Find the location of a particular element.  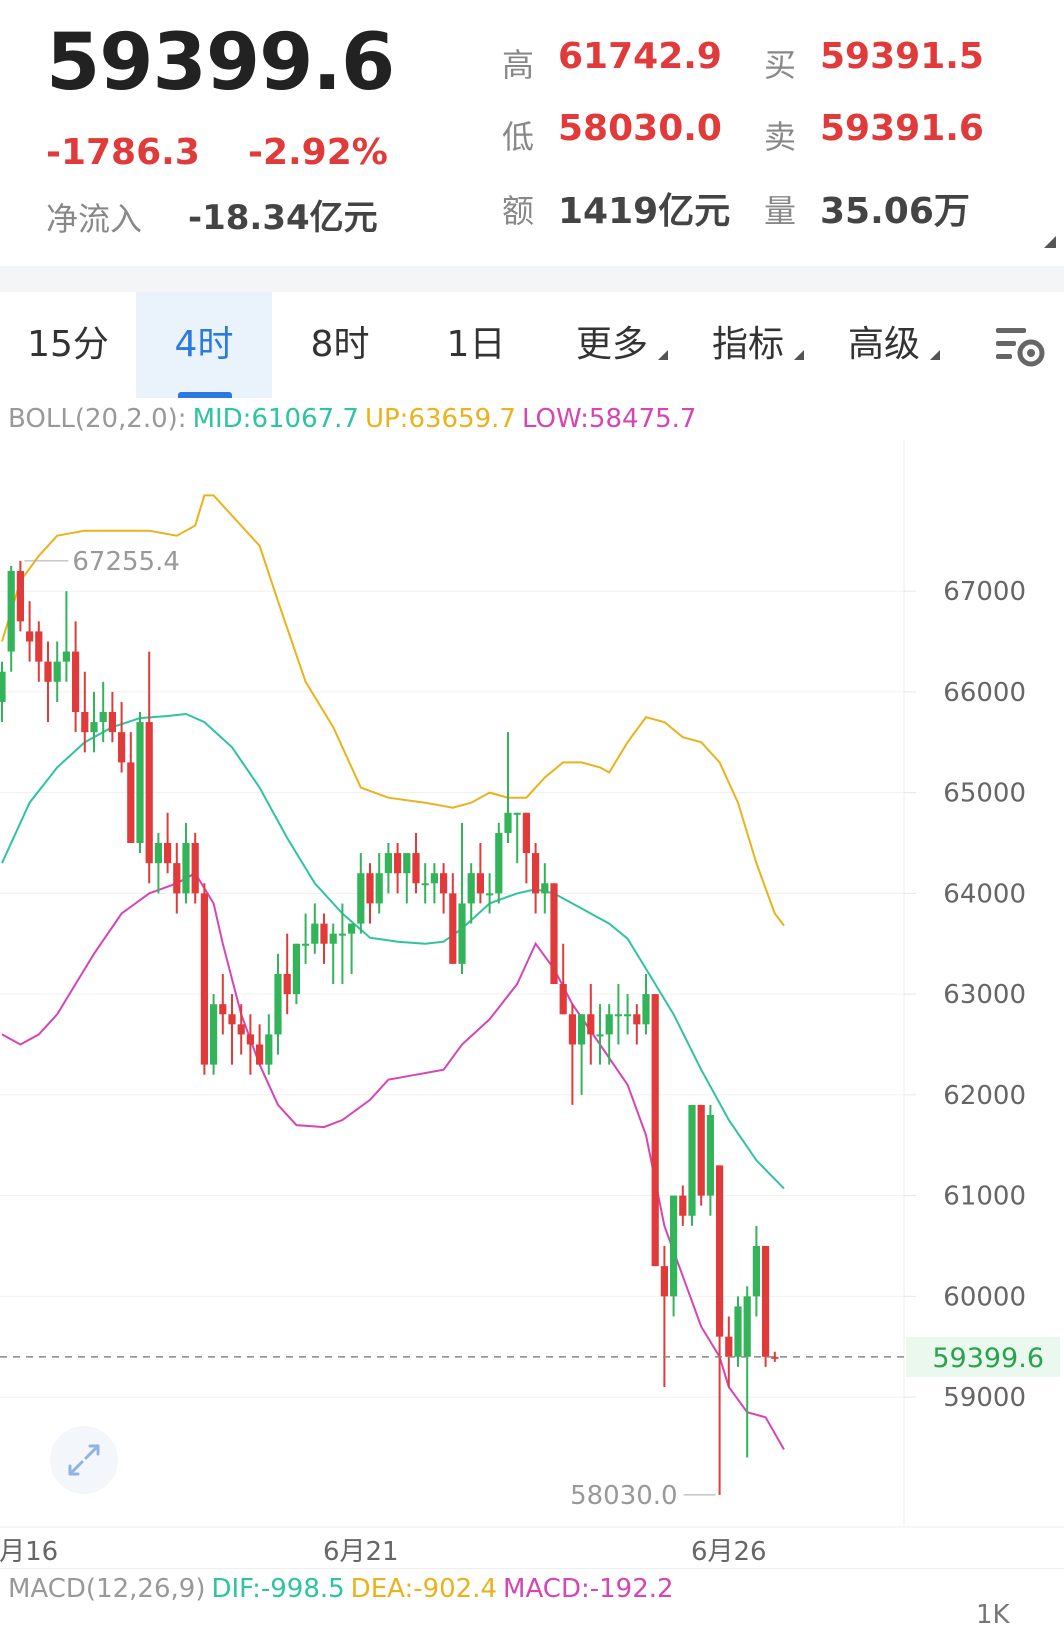

tab-1d: 1日 is located at coordinates (476, 345).